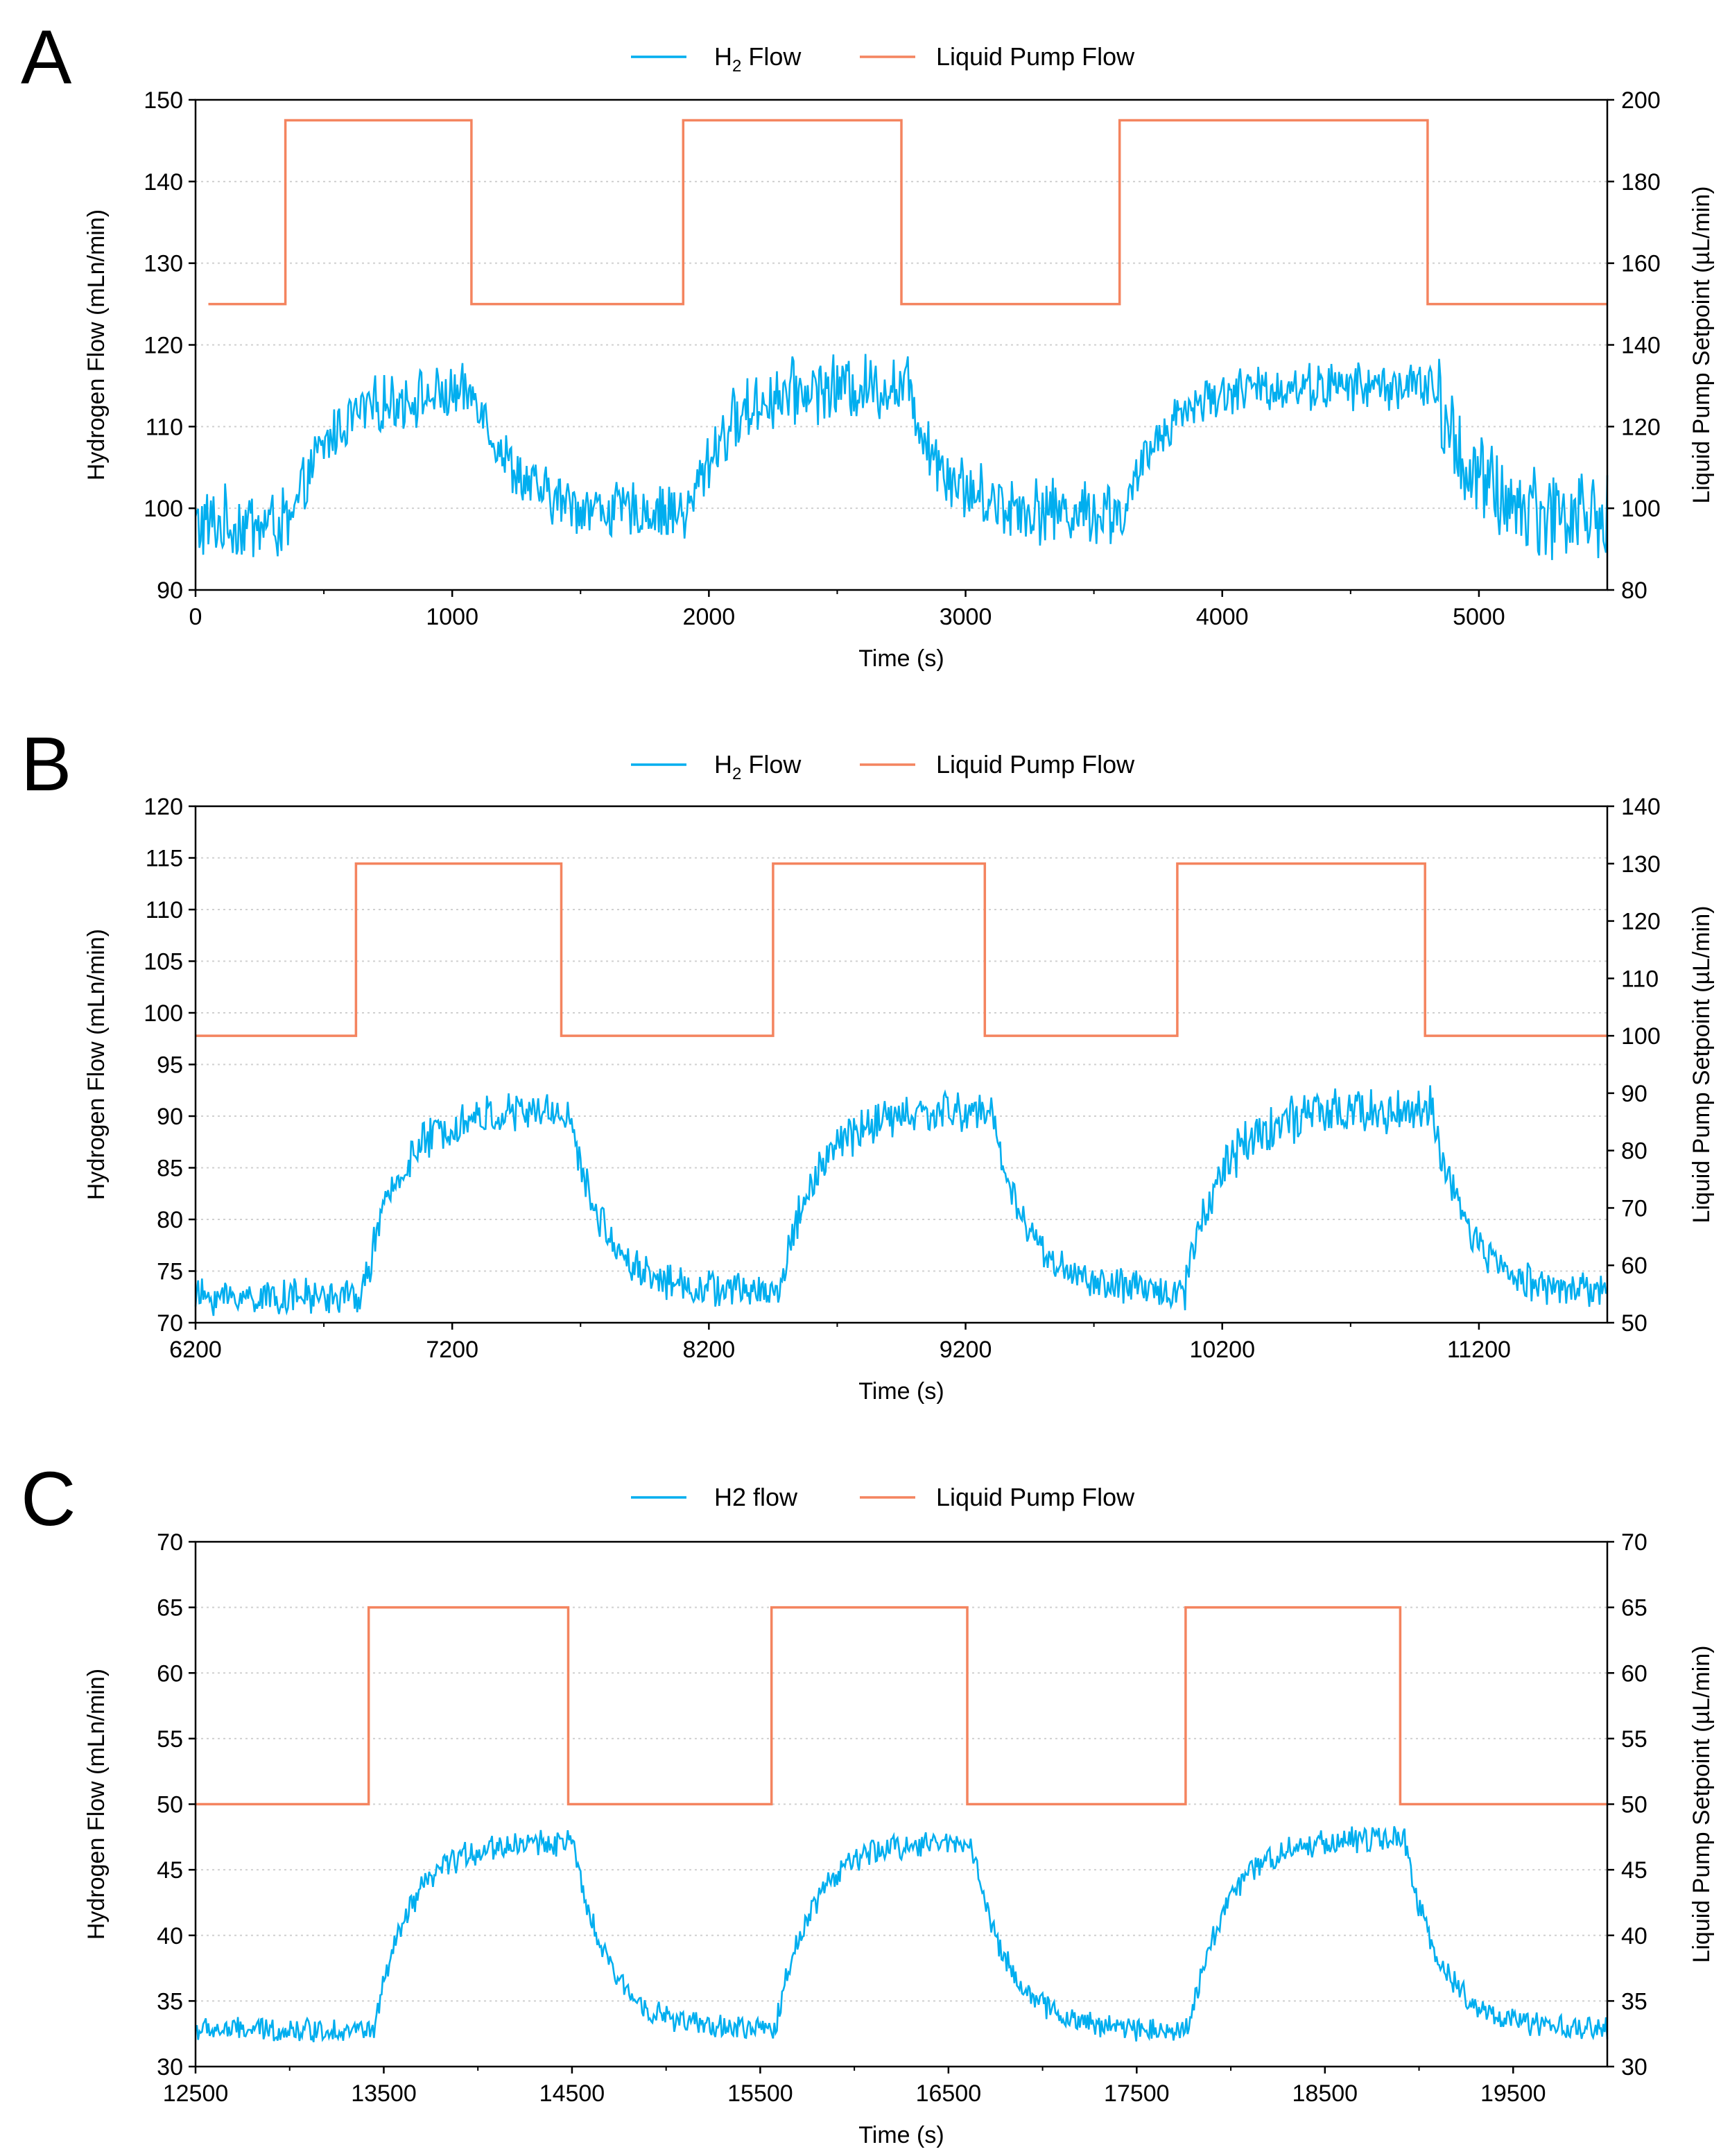 The width and height of the screenshot is (1730, 2156). Describe the element at coordinates (170, 1272) in the screenshot. I see `y-tick-label: 75` at that location.